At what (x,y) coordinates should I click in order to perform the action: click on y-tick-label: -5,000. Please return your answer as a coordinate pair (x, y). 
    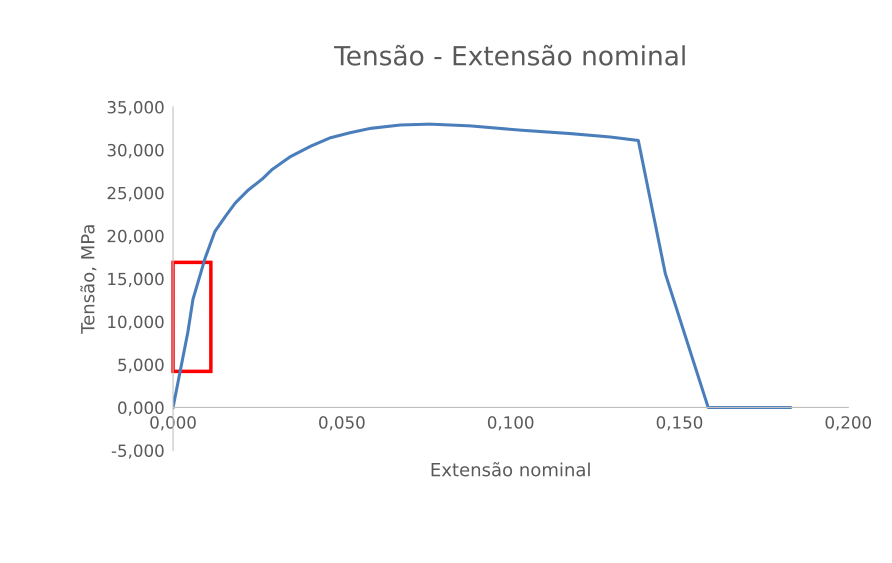
    Looking at the image, I should click on (138, 451).